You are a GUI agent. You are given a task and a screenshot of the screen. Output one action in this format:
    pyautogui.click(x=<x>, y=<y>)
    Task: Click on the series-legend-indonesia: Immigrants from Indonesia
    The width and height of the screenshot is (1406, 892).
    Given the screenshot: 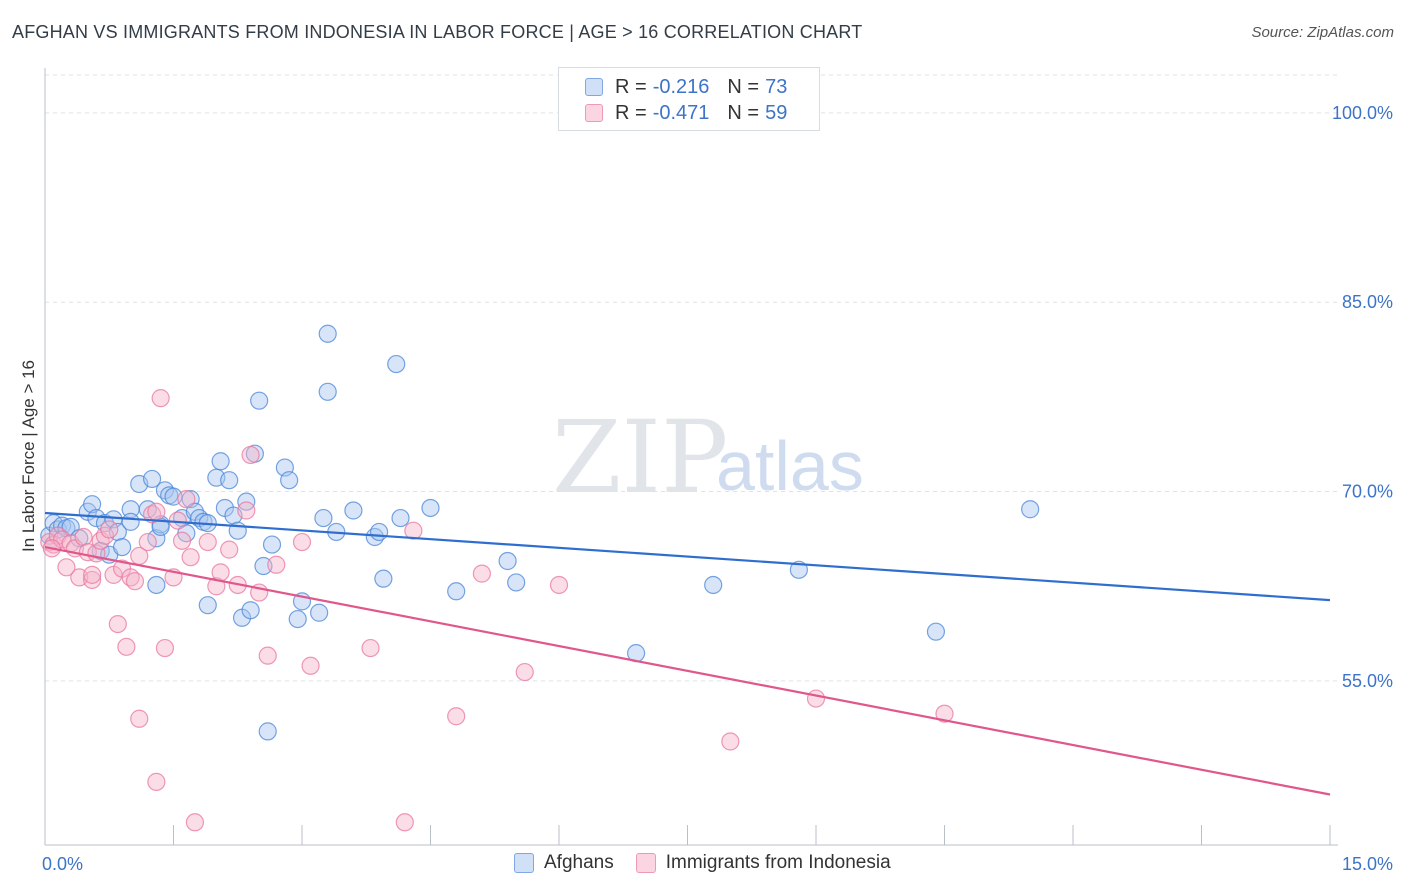 What is the action you would take?
    pyautogui.click(x=763, y=863)
    